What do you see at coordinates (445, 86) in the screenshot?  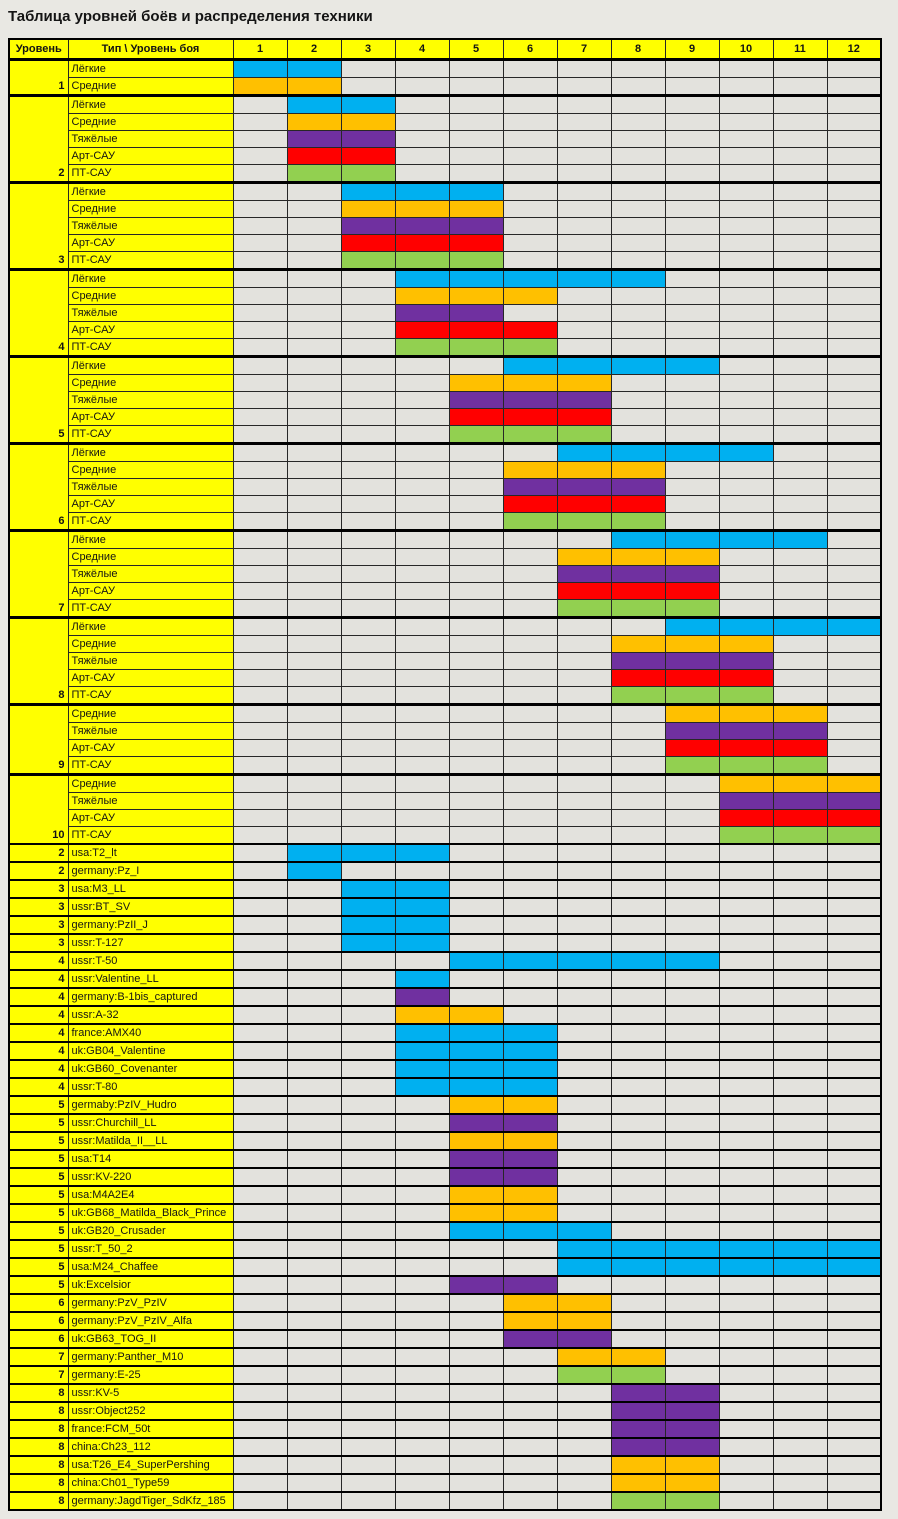 I see `type-row: Средние` at bounding box center [445, 86].